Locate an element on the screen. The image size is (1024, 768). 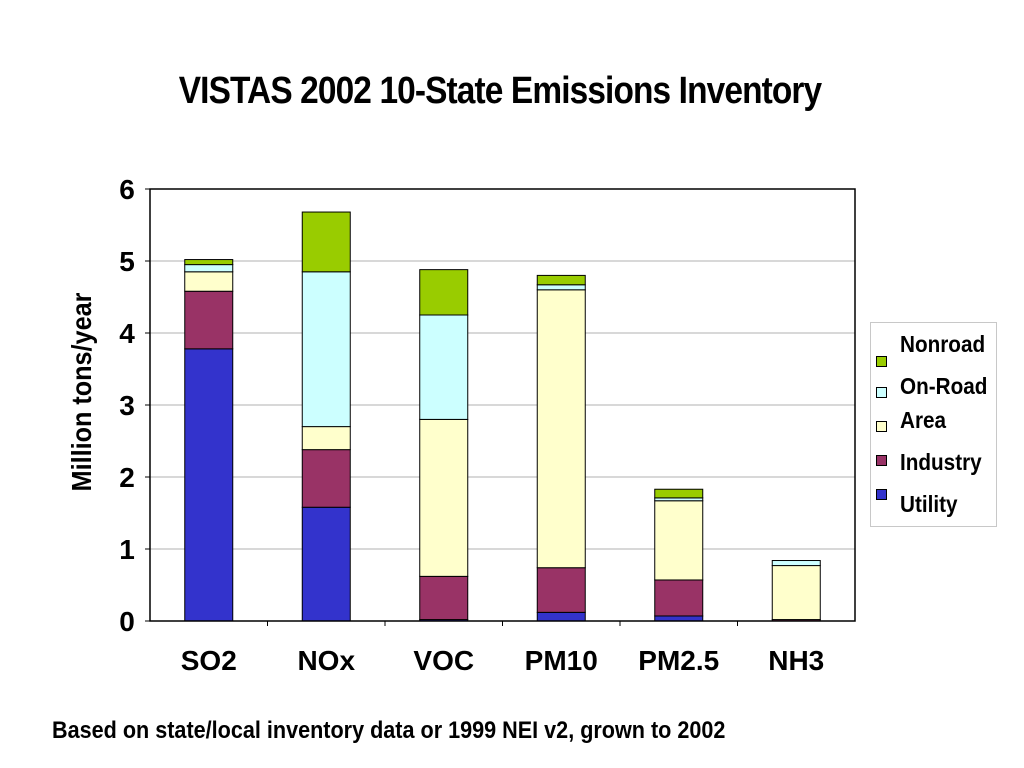
x-tick-label-so2: SO2 is located at coordinates (209, 660).